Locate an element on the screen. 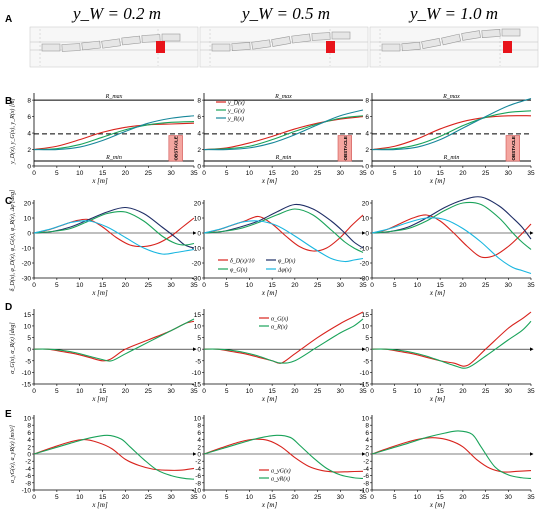  y-axis-label-b: y_D(x), y_G(x), y_R(x) [m] is located at coordinates (12, 130).